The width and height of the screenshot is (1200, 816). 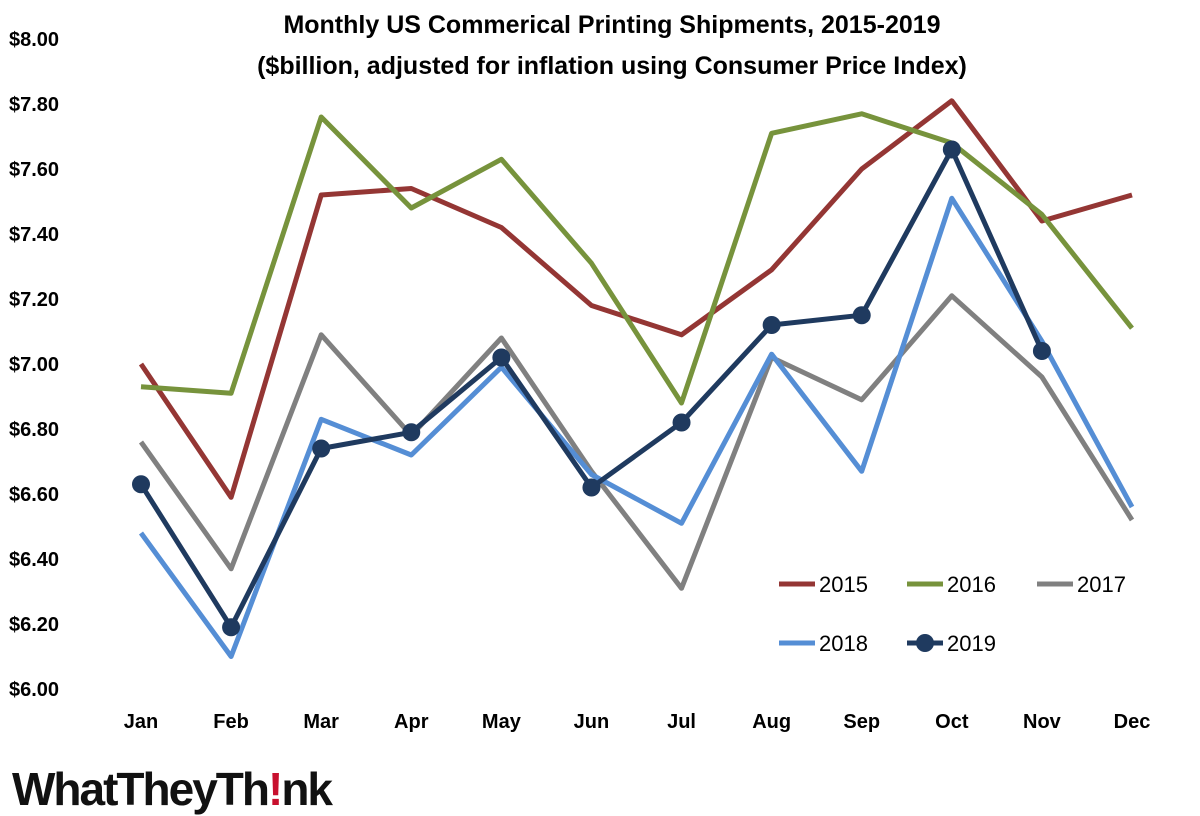 What do you see at coordinates (34, 690) in the screenshot?
I see `y-tick-label: $6.00` at bounding box center [34, 690].